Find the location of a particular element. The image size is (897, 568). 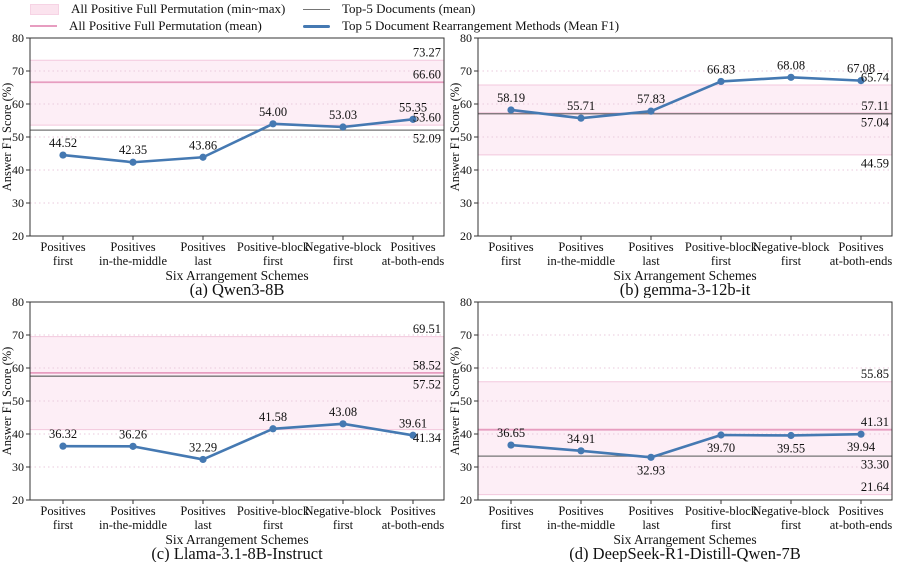

legend-label: All Positive Full Permutation (mean) is located at coordinates (165, 25).